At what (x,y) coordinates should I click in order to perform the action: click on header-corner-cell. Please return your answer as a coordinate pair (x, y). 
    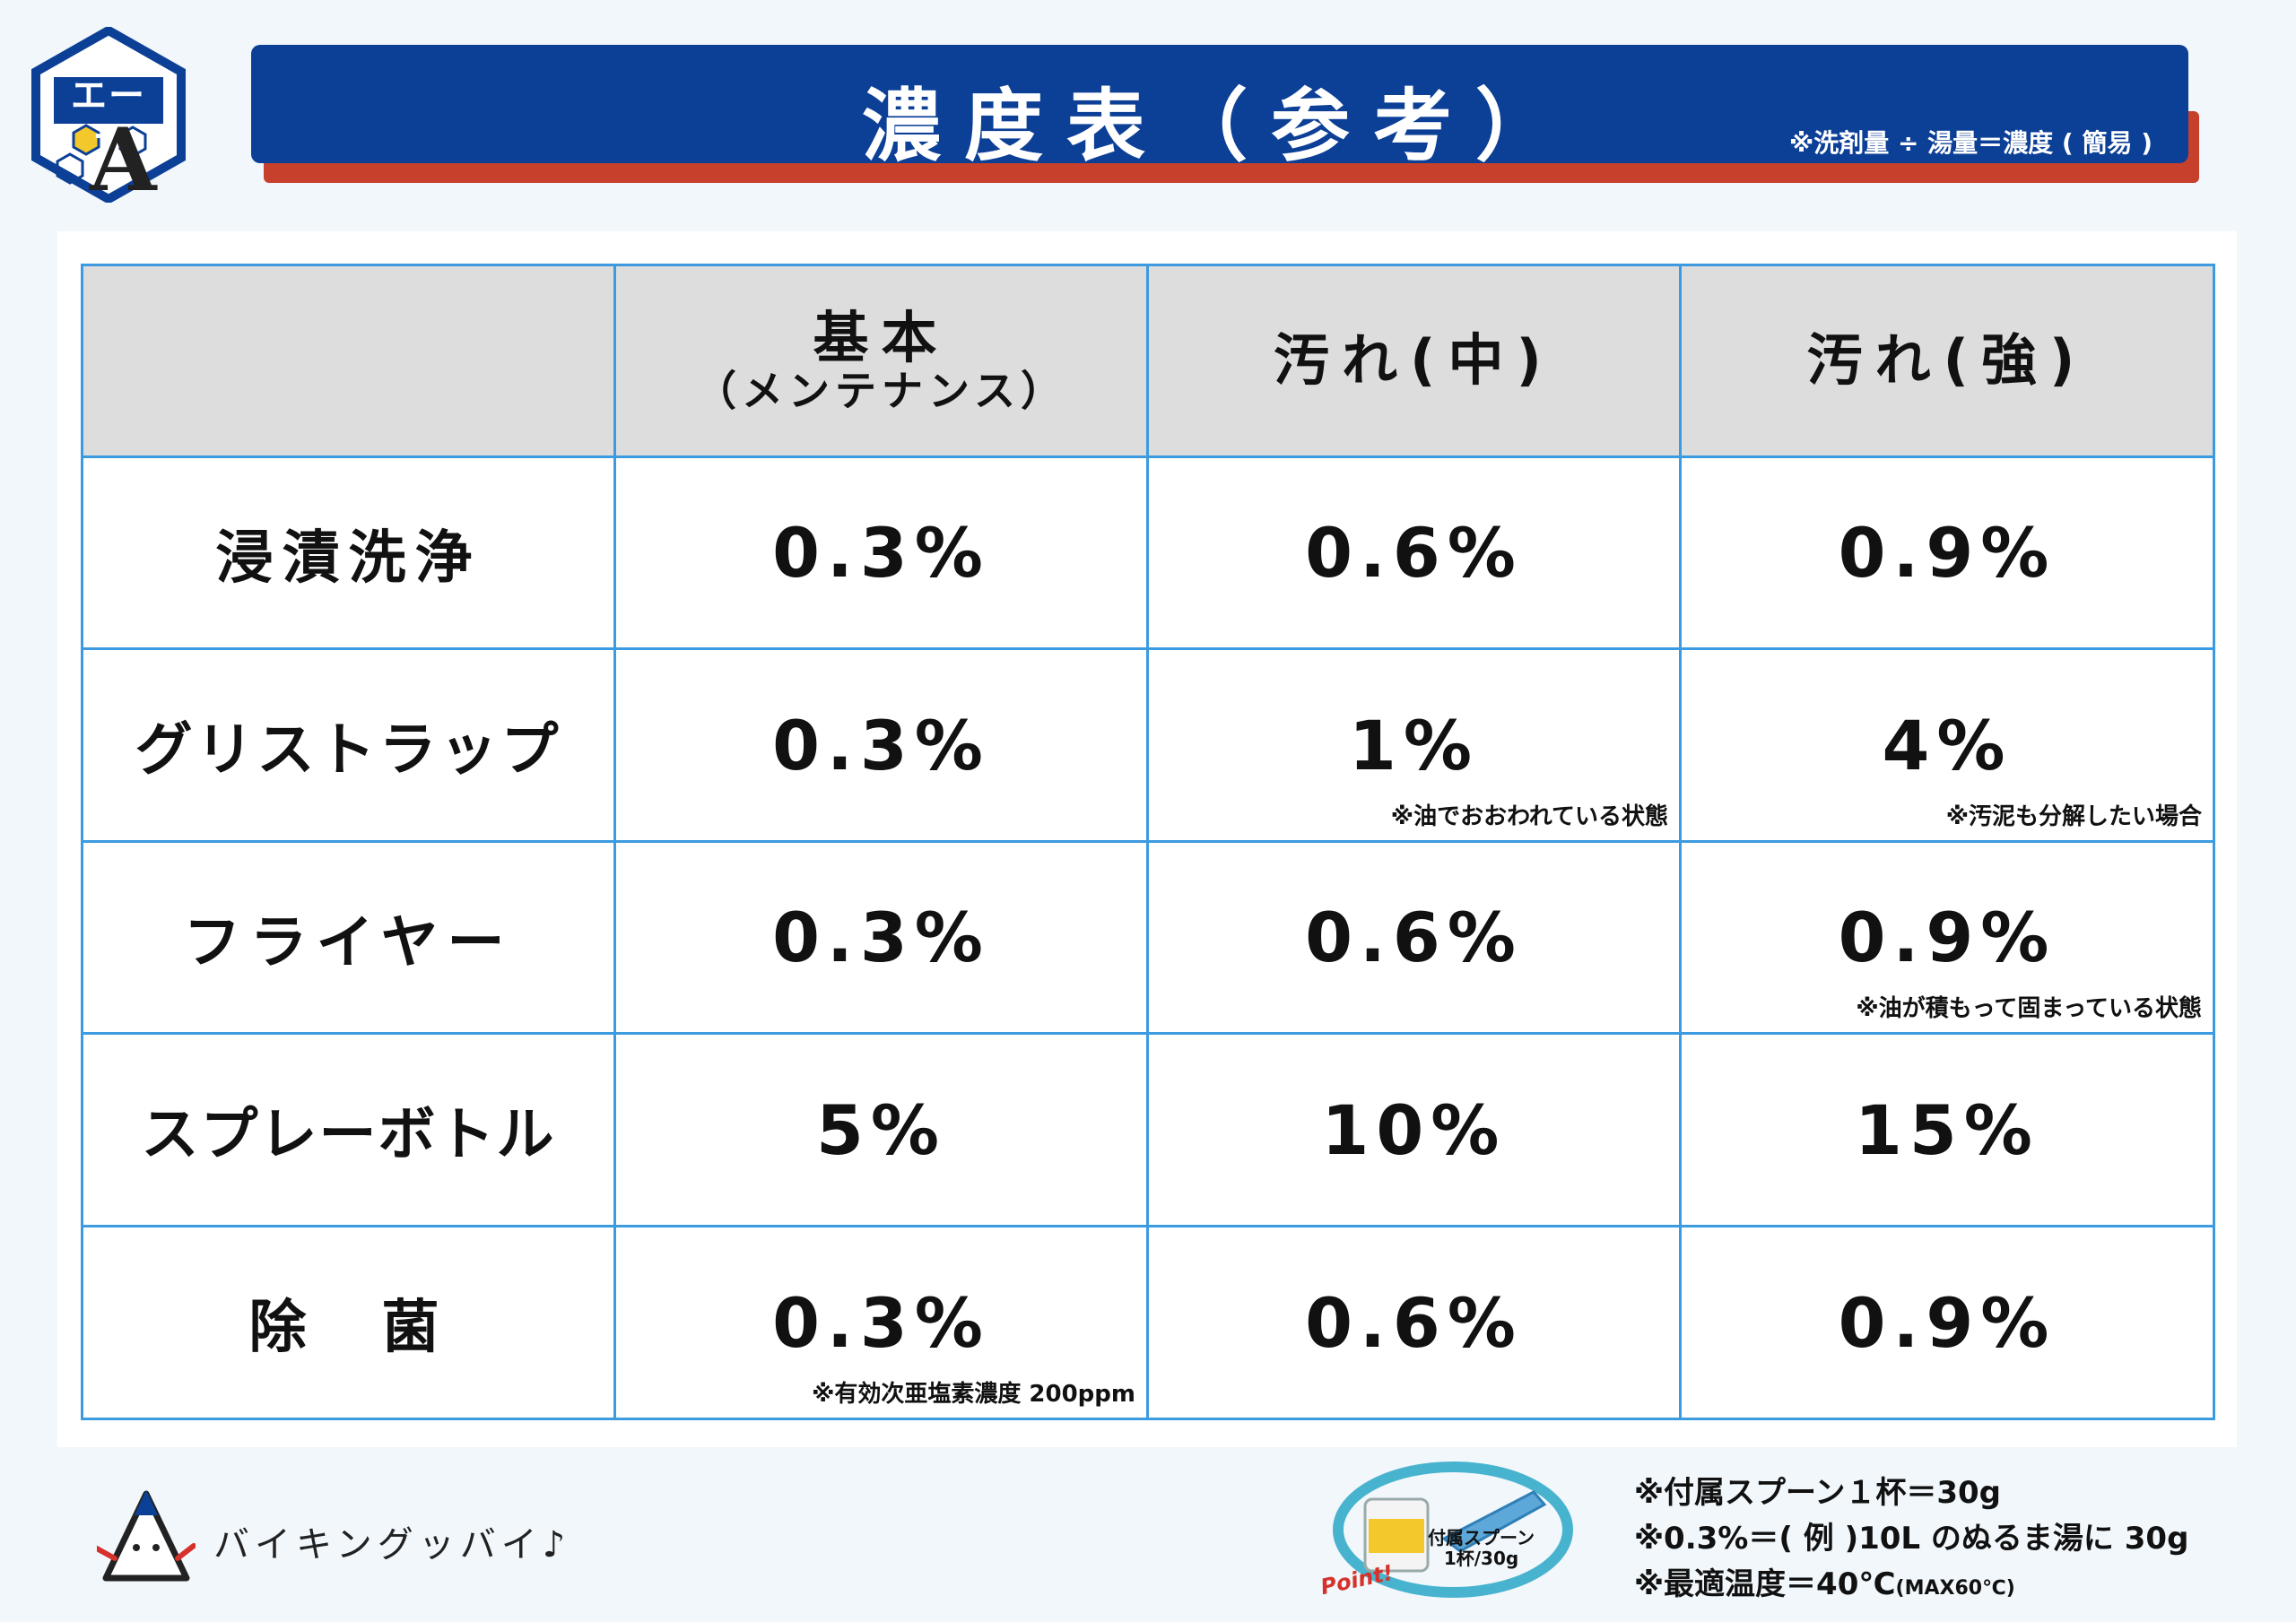
    Looking at the image, I should click on (349, 362).